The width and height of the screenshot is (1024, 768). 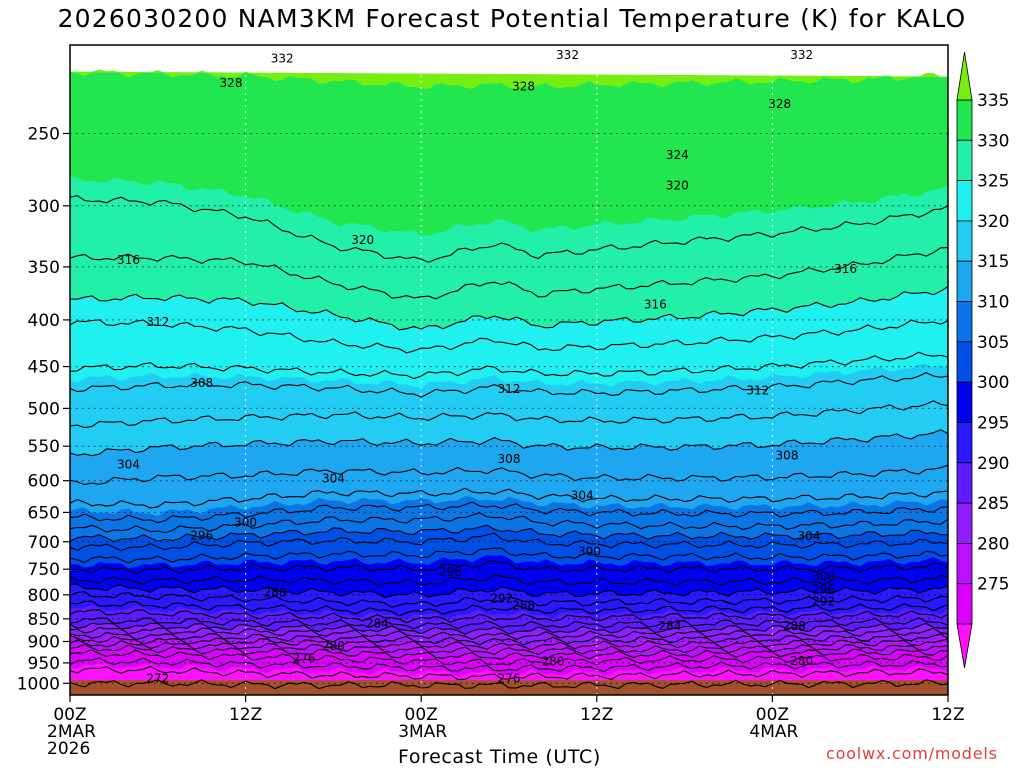 What do you see at coordinates (773, 732) in the screenshot?
I see `x-tick-label: 4MAR` at bounding box center [773, 732].